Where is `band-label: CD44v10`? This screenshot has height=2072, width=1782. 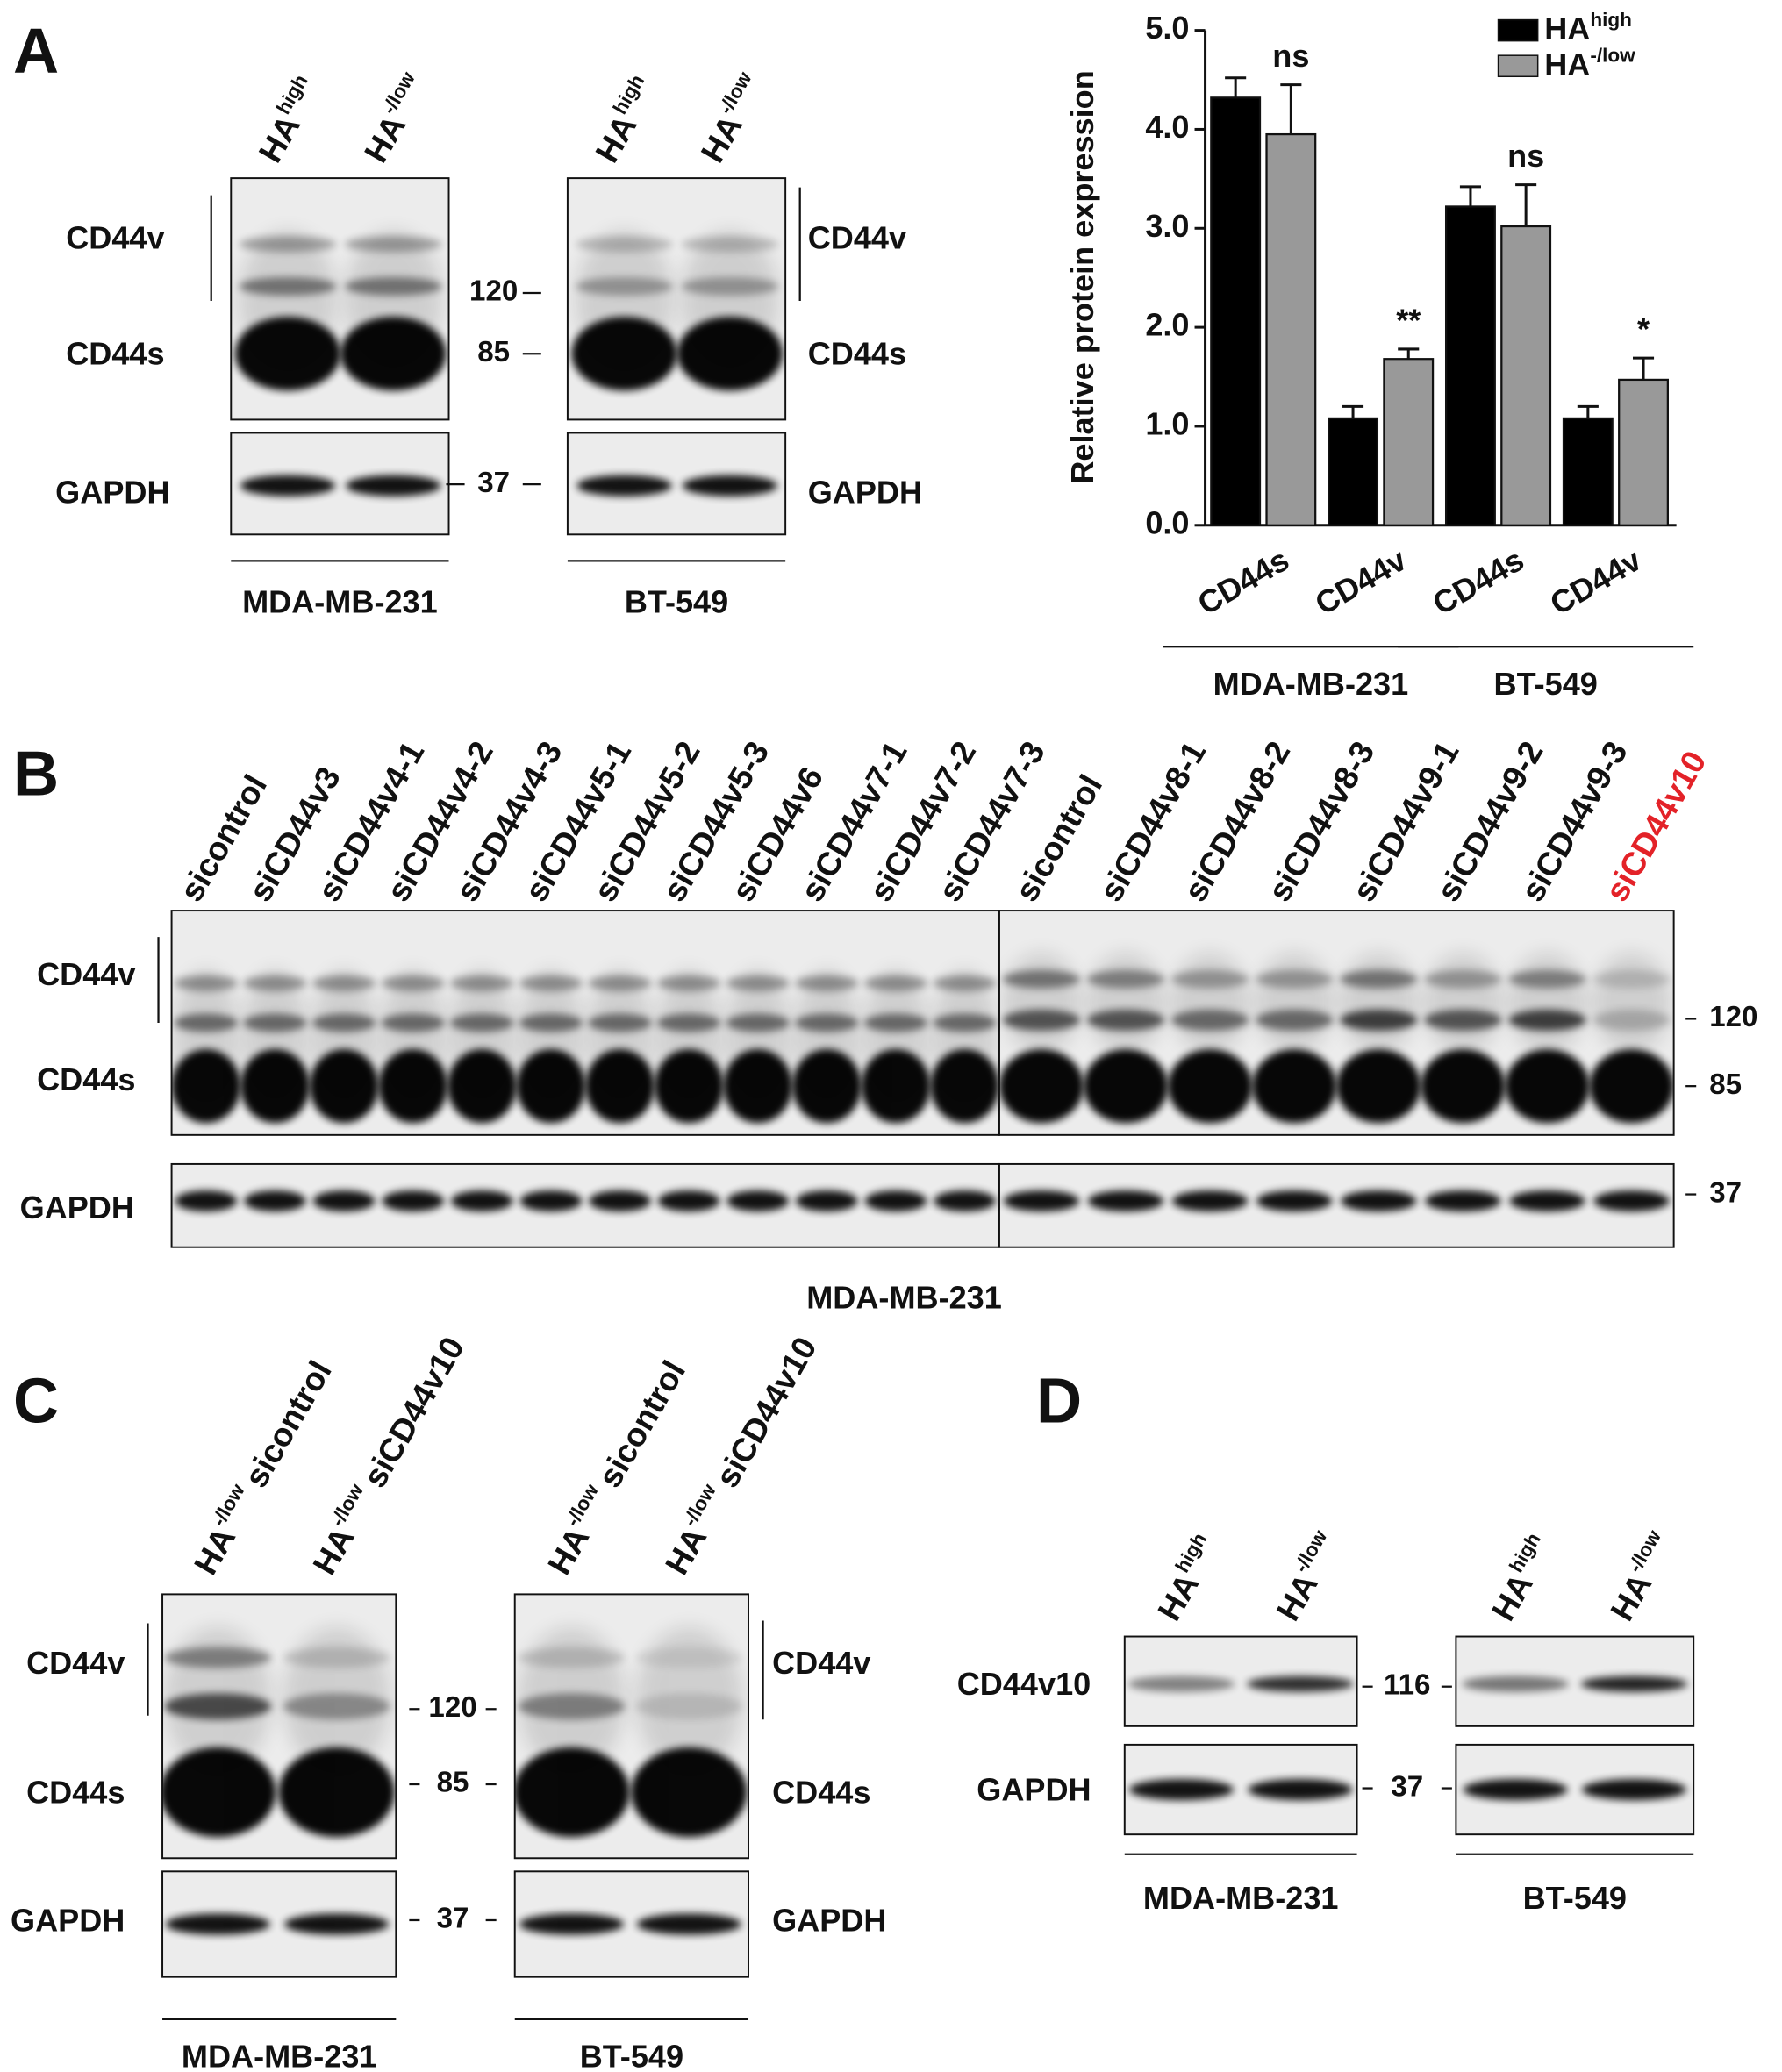
band-label: CD44v10 is located at coordinates (1024, 1684).